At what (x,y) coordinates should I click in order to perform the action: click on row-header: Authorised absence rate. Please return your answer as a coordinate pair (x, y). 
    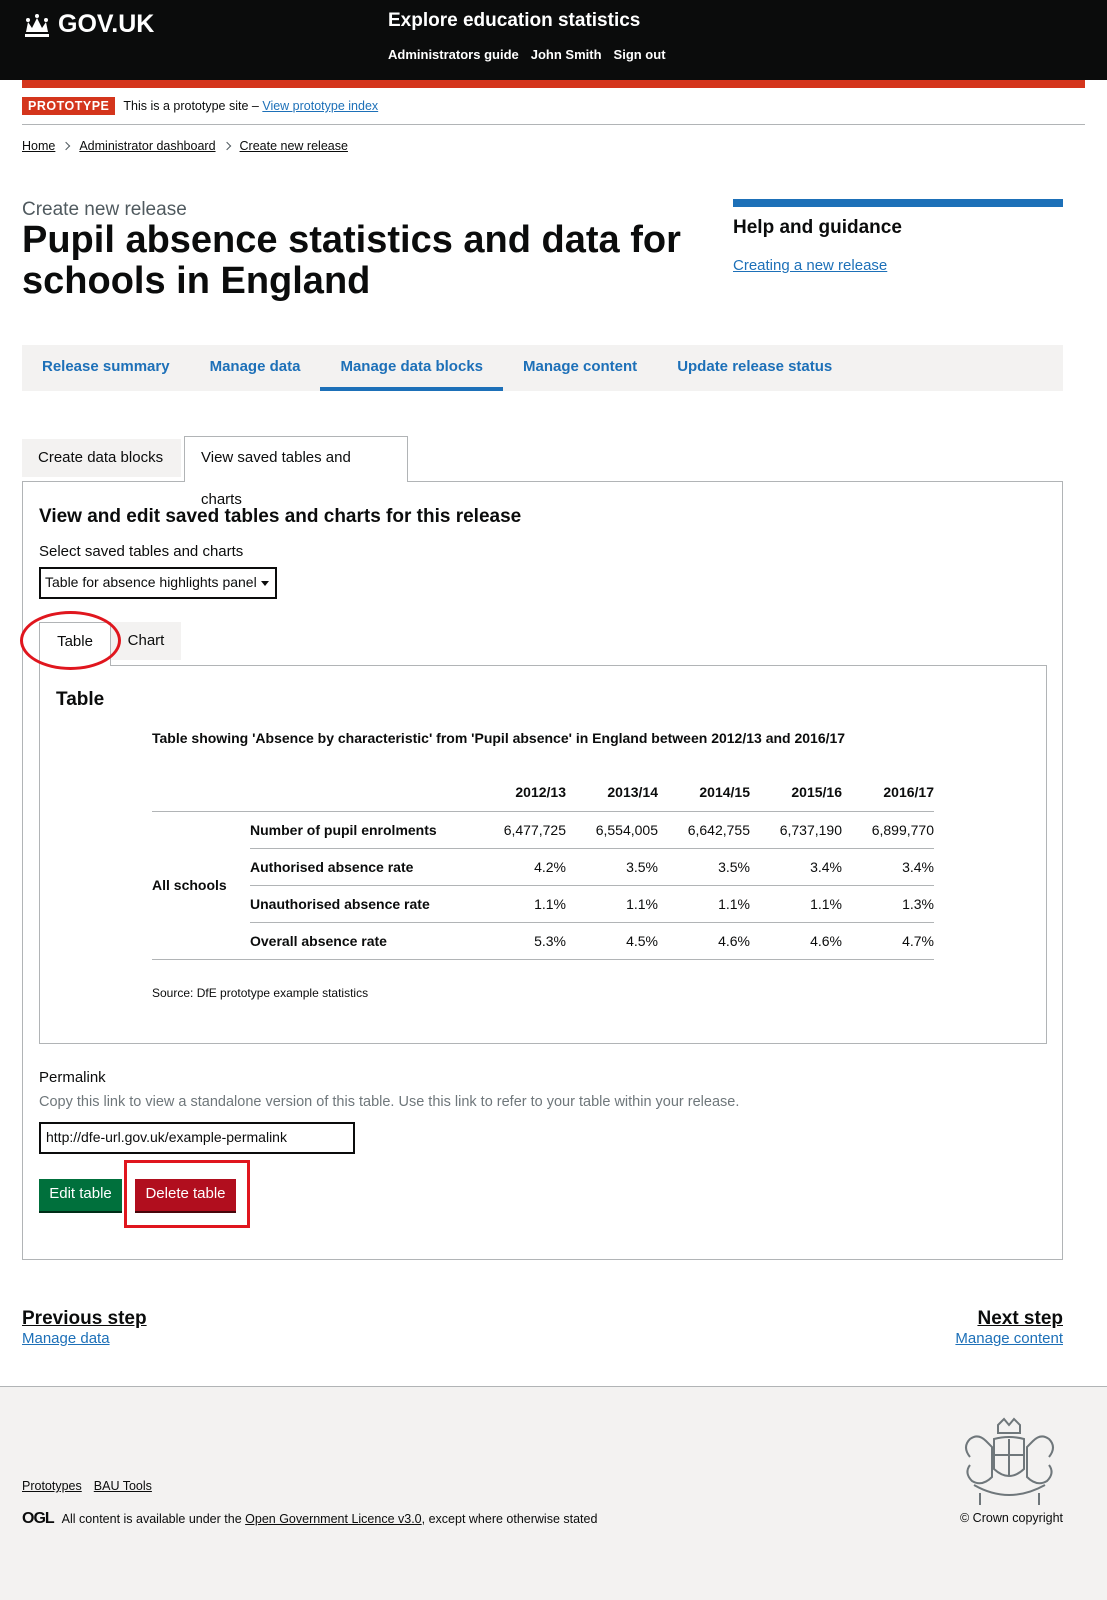
    Looking at the image, I should click on (362, 867).